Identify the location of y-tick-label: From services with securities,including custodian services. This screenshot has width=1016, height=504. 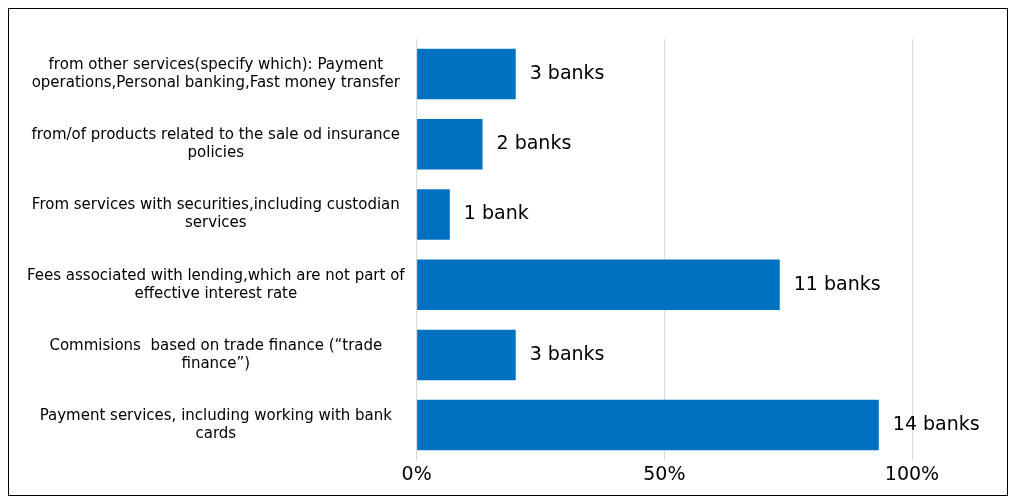
(215, 213).